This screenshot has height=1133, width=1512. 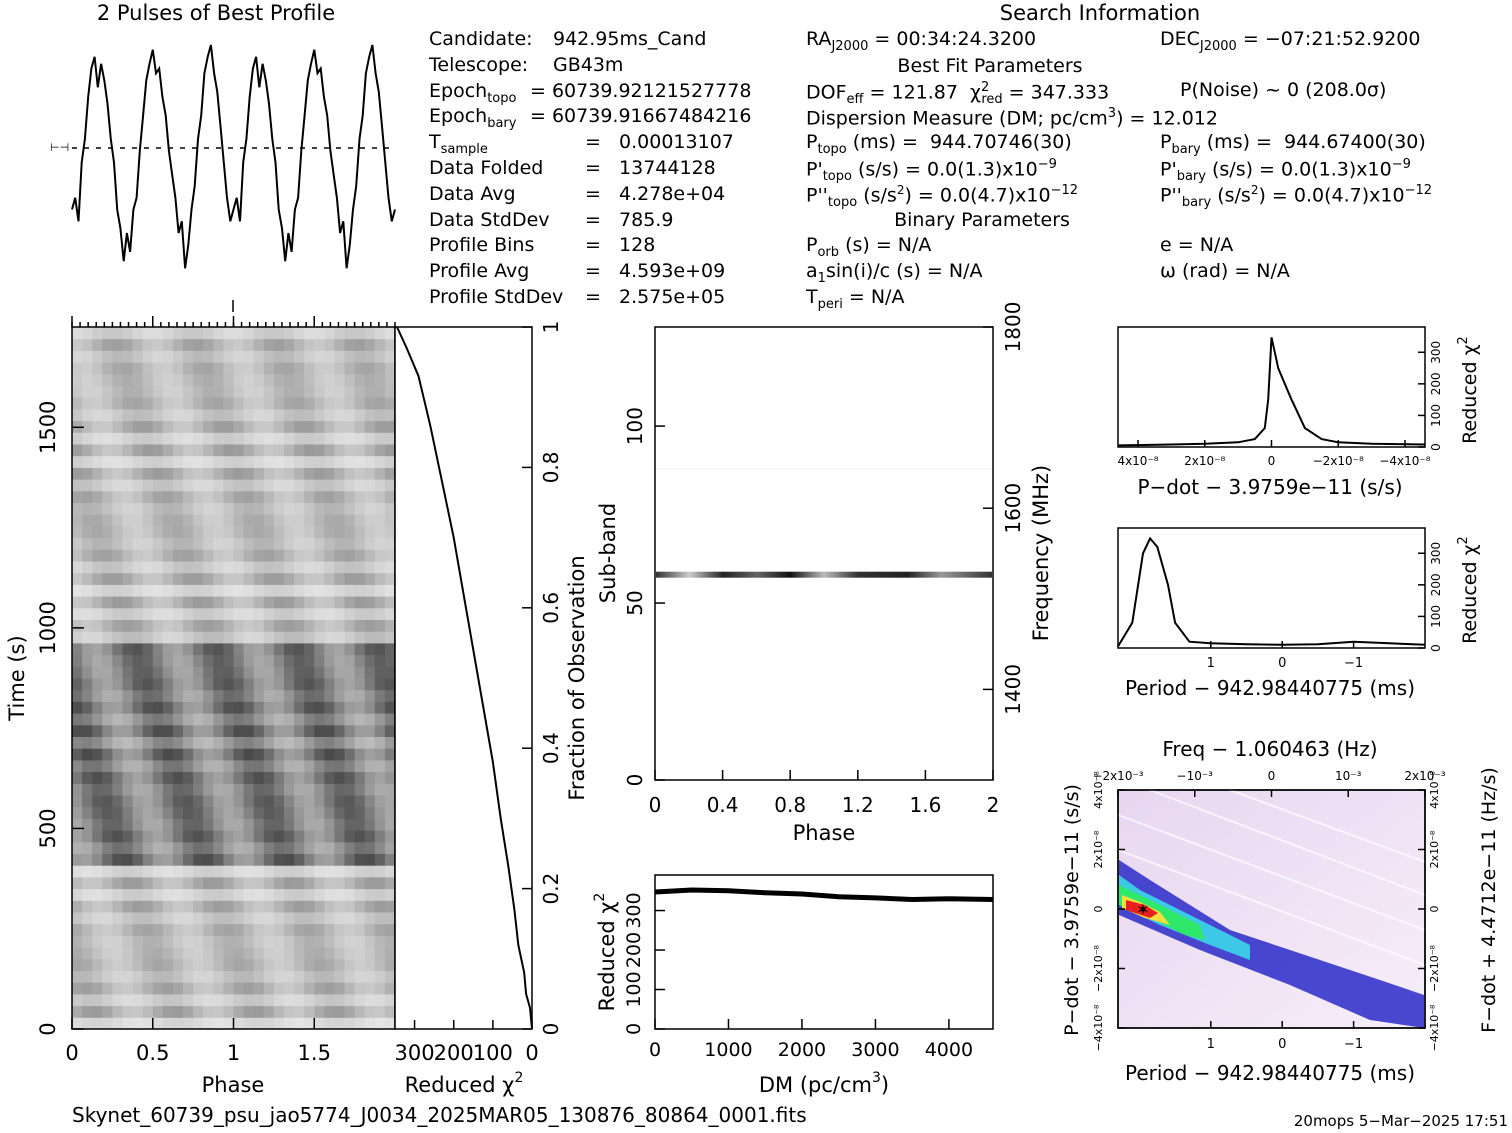 I want to click on chi2-time-xtick: 100, so click(x=493, y=1053).